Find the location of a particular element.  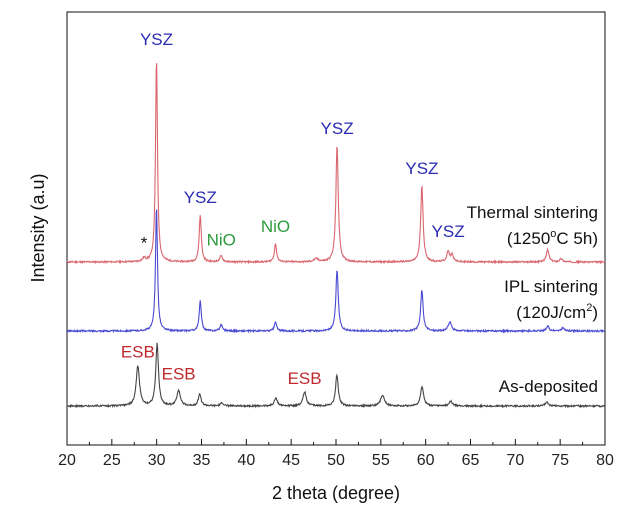

x-ticks: 20 25 30 35 40 45 50 55 60 65 70 75 80 is located at coordinates (336, 454).